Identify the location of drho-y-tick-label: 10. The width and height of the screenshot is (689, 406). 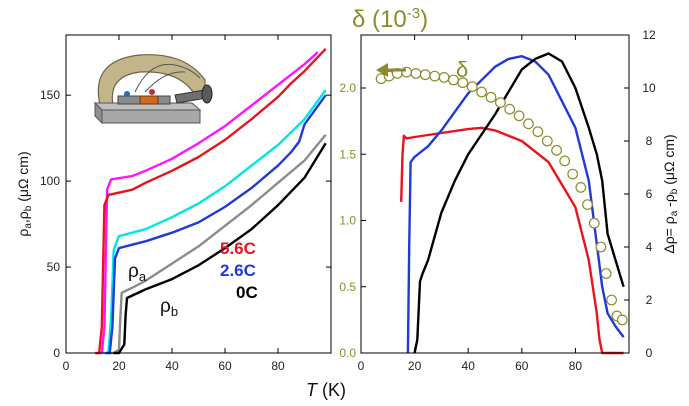
(649, 88).